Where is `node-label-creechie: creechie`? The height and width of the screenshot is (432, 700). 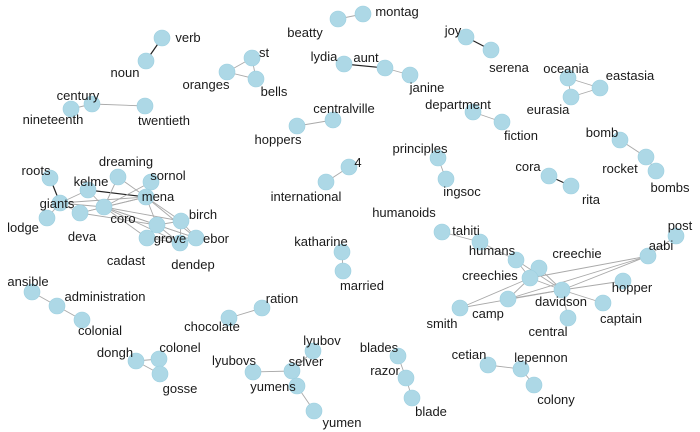
node-label-creechie: creechie is located at coordinates (576, 253).